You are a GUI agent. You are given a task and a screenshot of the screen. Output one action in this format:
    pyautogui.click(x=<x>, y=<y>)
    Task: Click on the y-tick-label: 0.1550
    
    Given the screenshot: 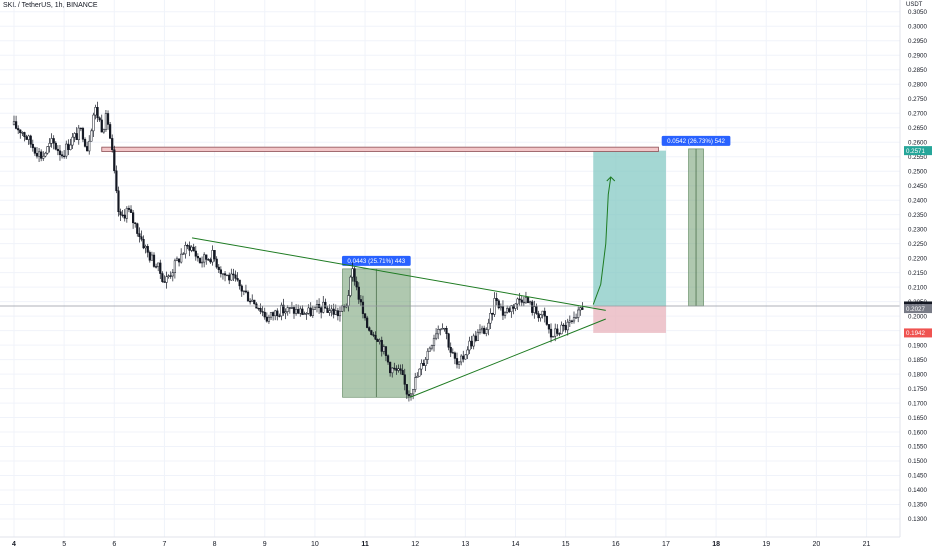 What is the action you would take?
    pyautogui.click(x=917, y=447)
    